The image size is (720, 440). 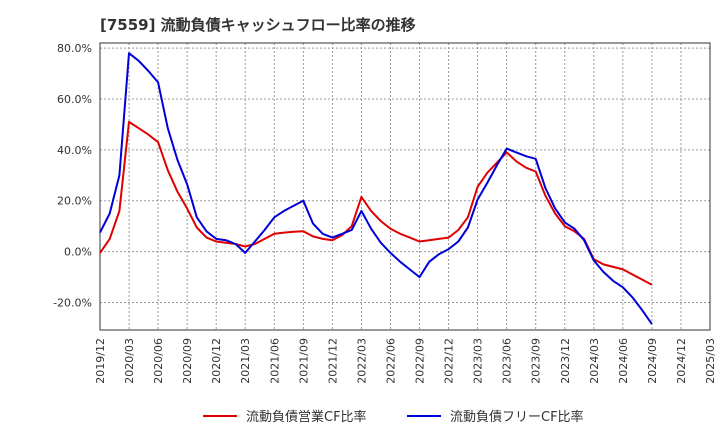 What do you see at coordinates (74, 150) in the screenshot?
I see `y-tick-label: 40.0%` at bounding box center [74, 150].